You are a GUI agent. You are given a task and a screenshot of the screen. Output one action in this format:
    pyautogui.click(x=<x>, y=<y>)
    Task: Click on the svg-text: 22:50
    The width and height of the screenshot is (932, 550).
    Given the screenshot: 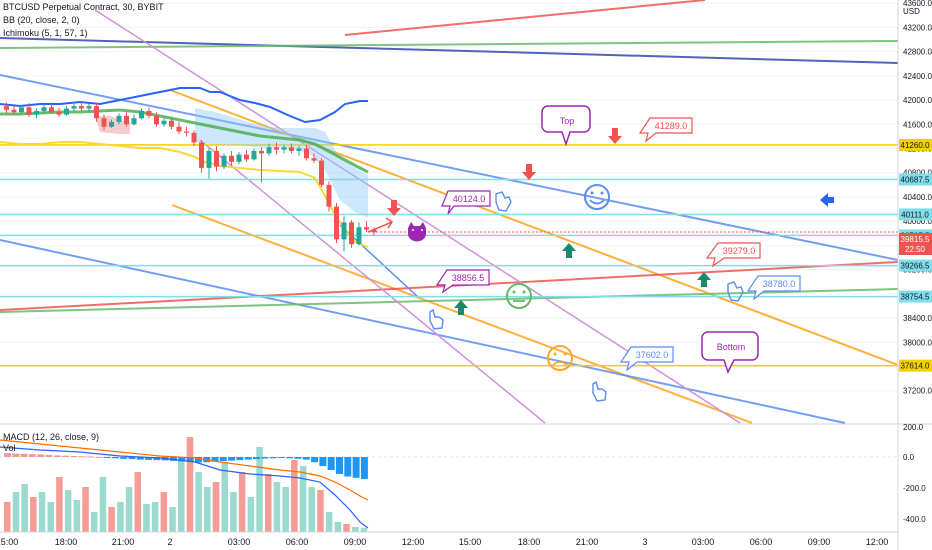 What is the action you would take?
    pyautogui.click(x=915, y=249)
    